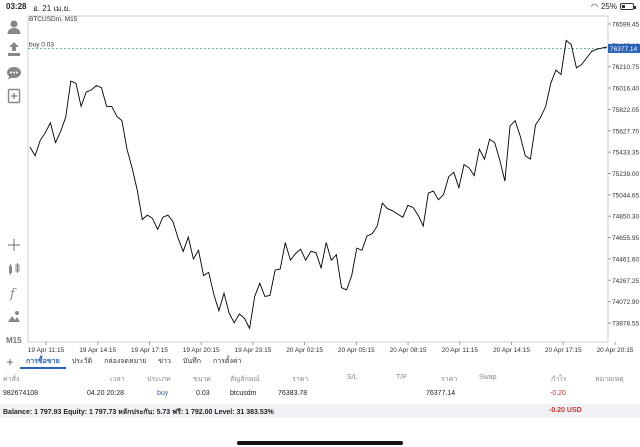 The width and height of the screenshot is (640, 447). I want to click on x-tick-label: 19 Apr 14:15, so click(97, 350).